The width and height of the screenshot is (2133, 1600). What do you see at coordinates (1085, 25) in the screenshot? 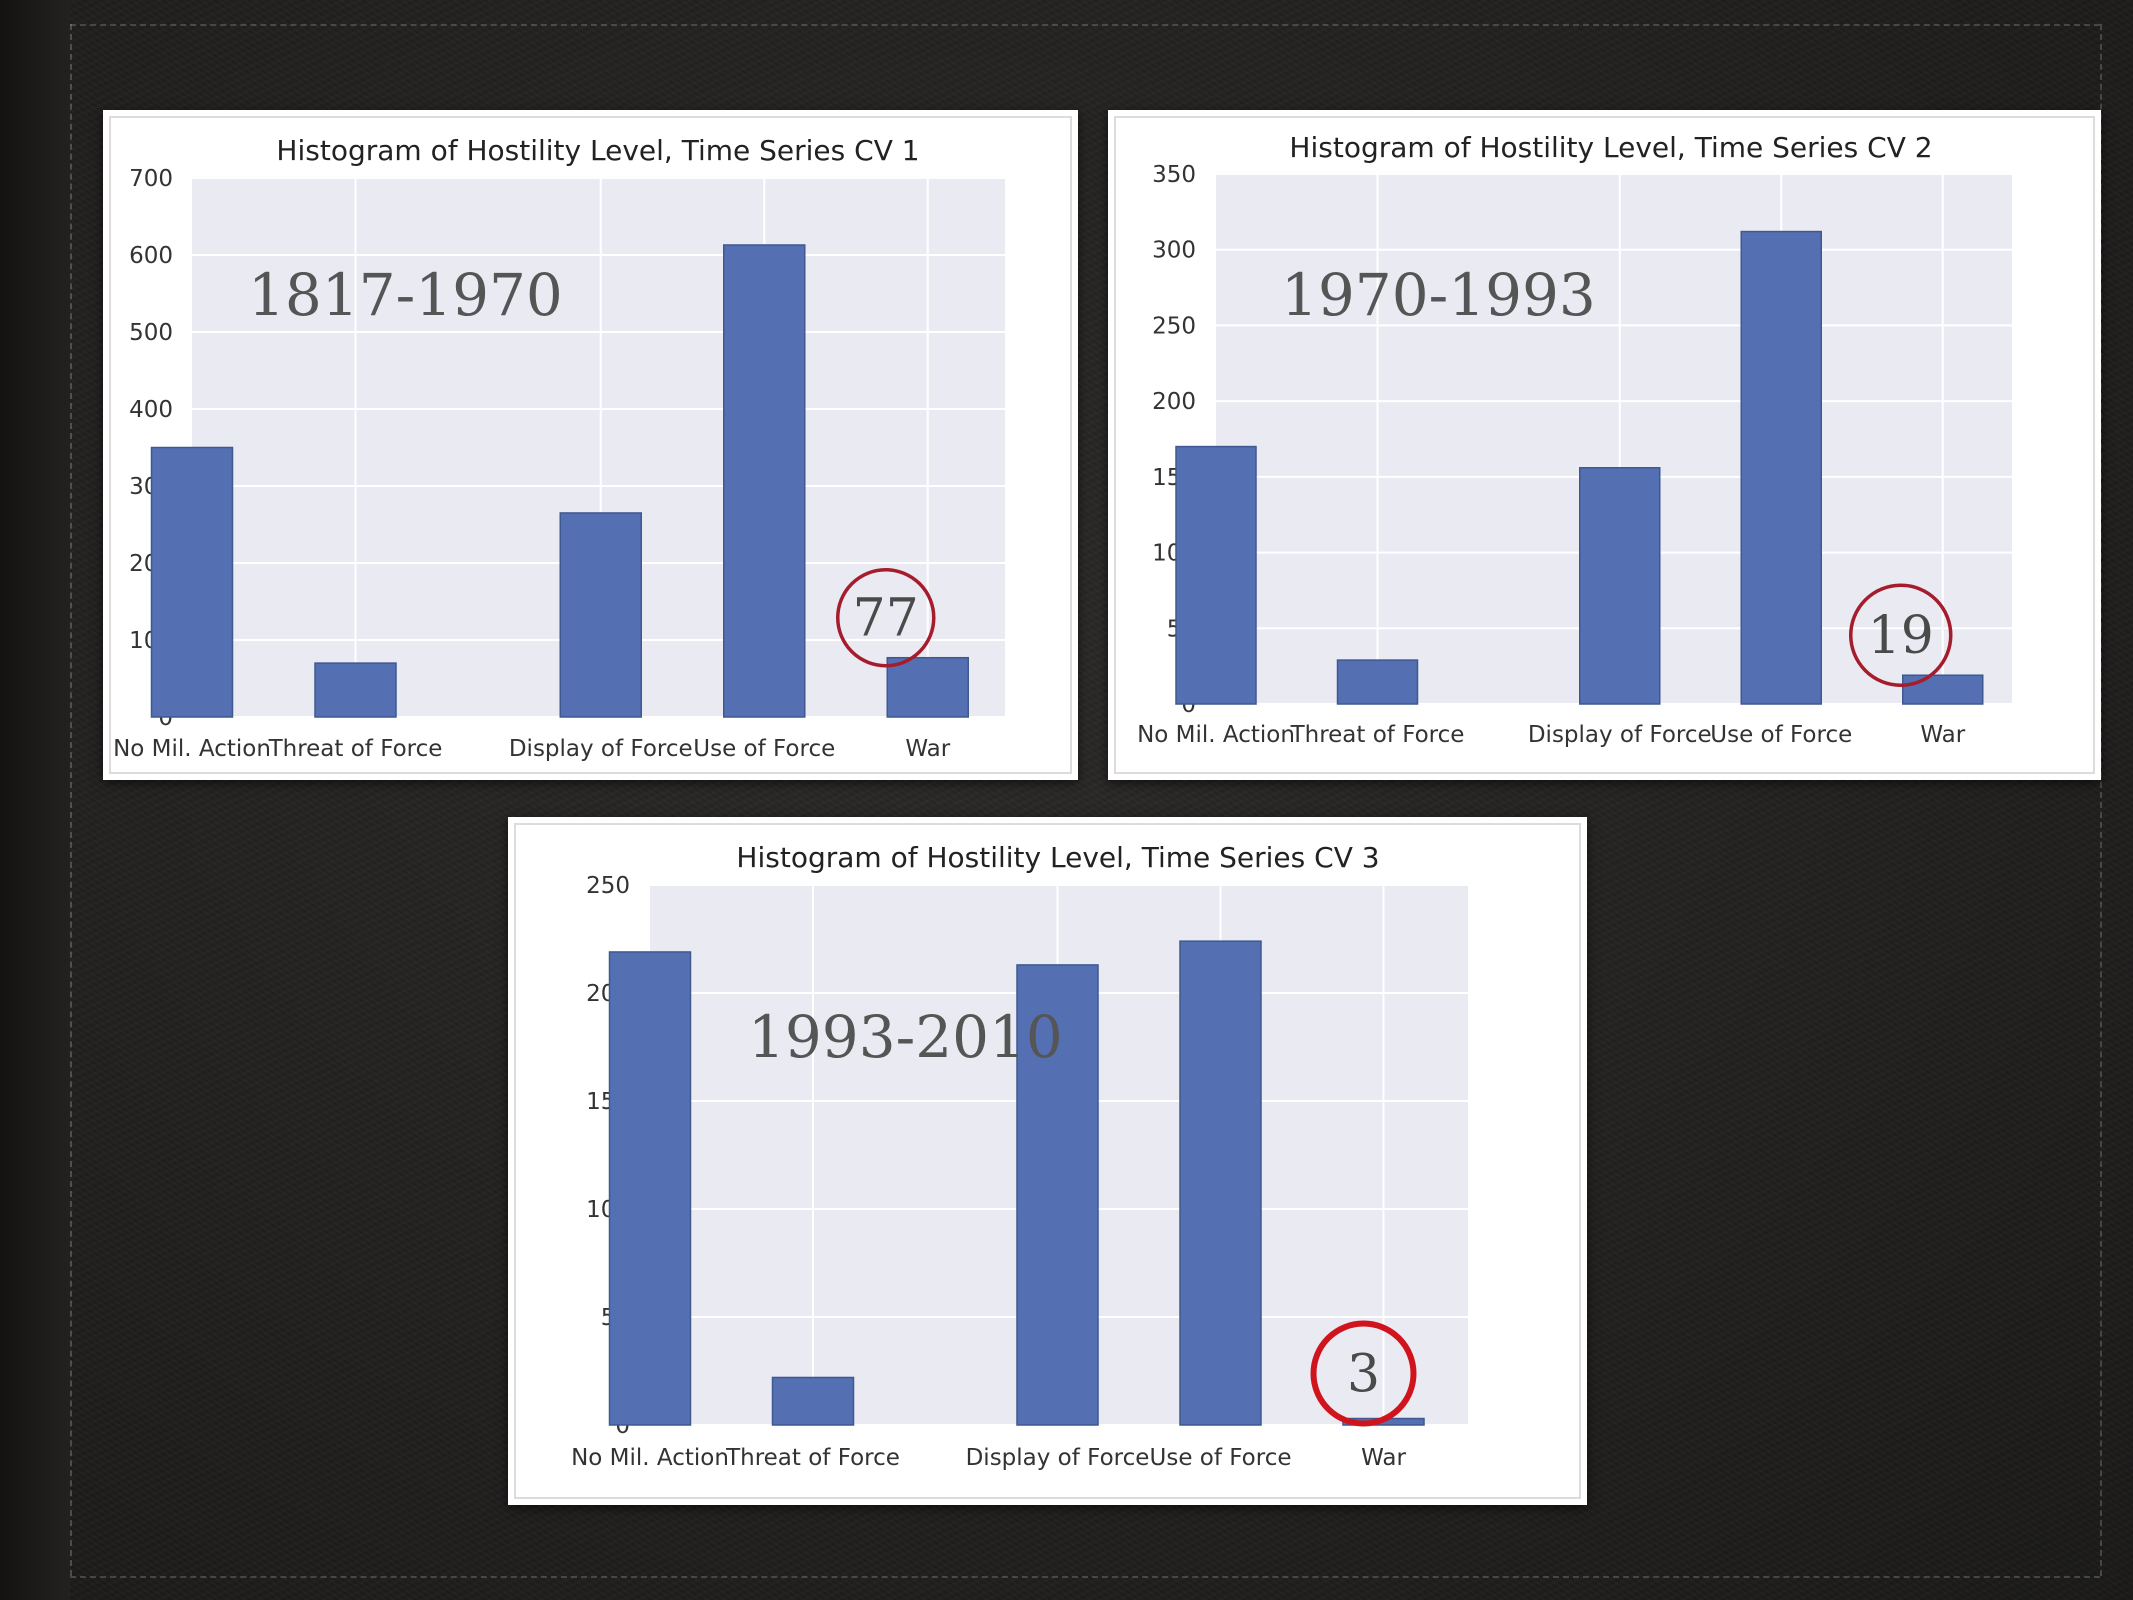
I see `stitching-top` at bounding box center [1085, 25].